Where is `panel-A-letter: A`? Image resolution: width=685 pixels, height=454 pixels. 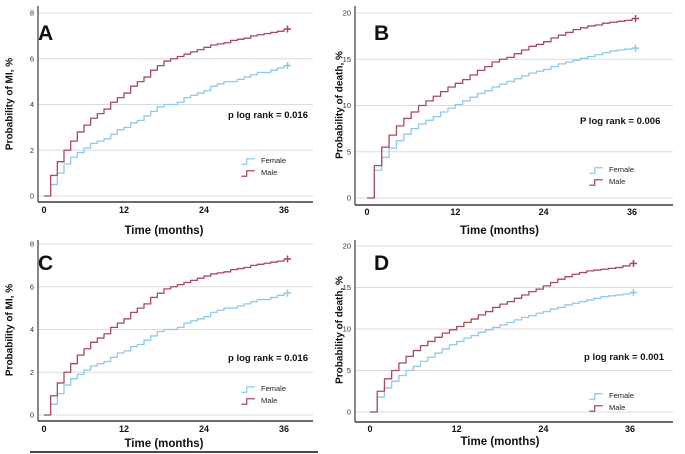 panel-A-letter: A is located at coordinates (46, 33).